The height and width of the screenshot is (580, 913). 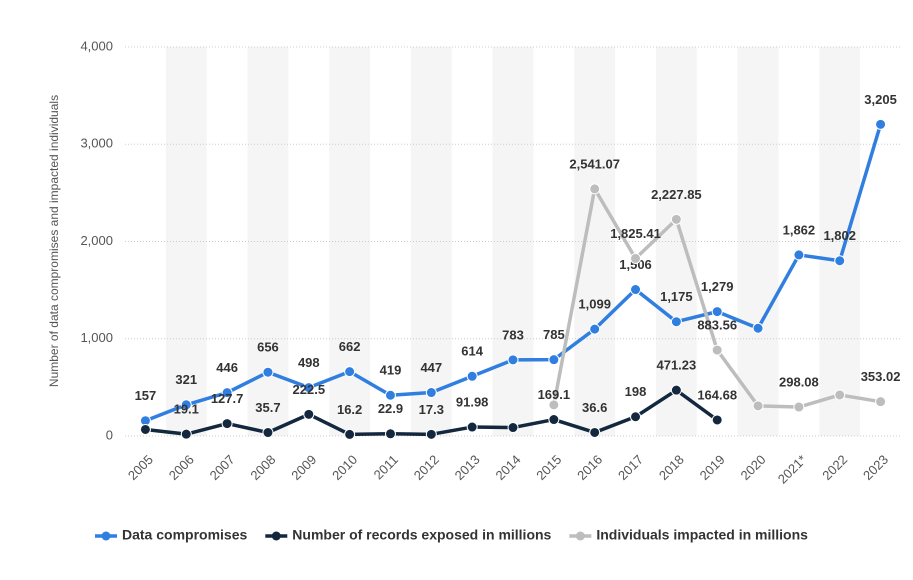 What do you see at coordinates (635, 233) in the screenshot?
I see `data-label: 1,825.41` at bounding box center [635, 233].